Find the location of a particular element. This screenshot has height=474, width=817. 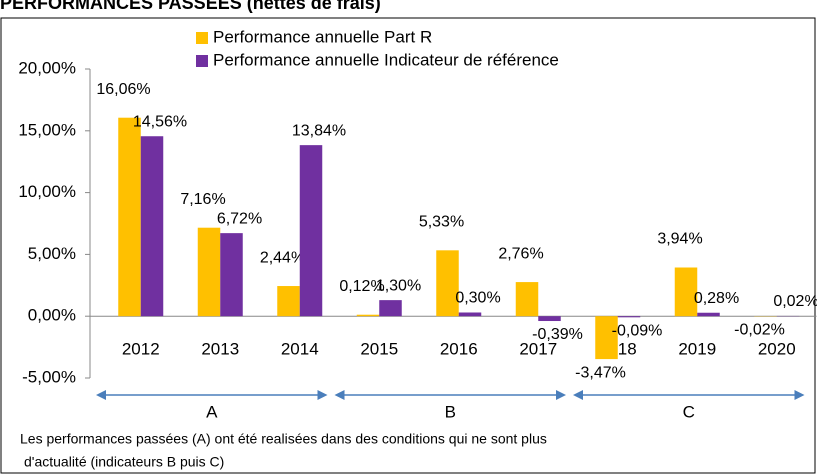

y-tick-label: 10,00% is located at coordinates (47, 191).